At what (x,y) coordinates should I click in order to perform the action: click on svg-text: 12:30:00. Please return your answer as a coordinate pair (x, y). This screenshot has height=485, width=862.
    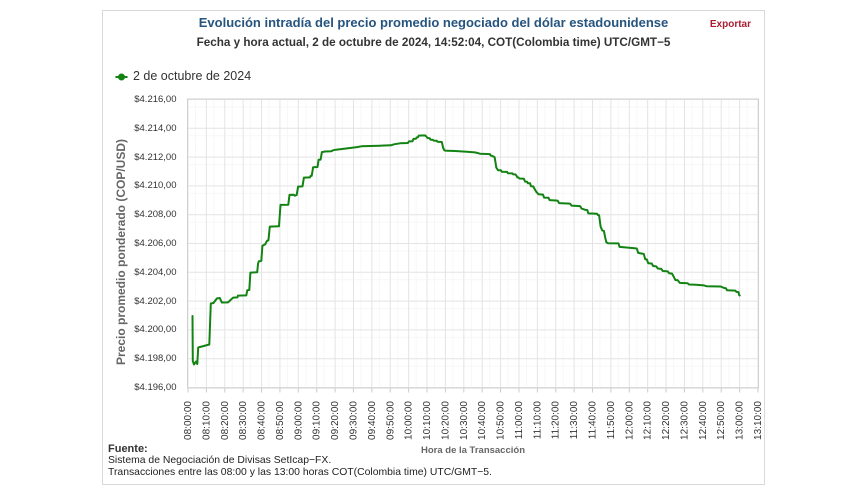
    Looking at the image, I should click on (684, 420).